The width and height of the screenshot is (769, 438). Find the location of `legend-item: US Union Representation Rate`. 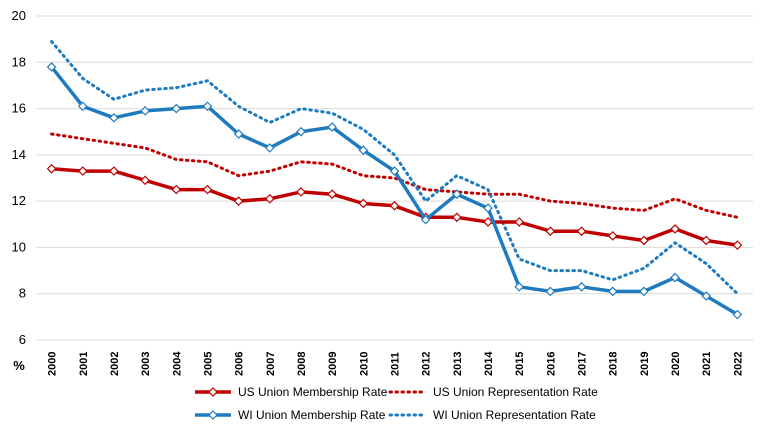

legend-item: US Union Representation Rate is located at coordinates (493, 392).